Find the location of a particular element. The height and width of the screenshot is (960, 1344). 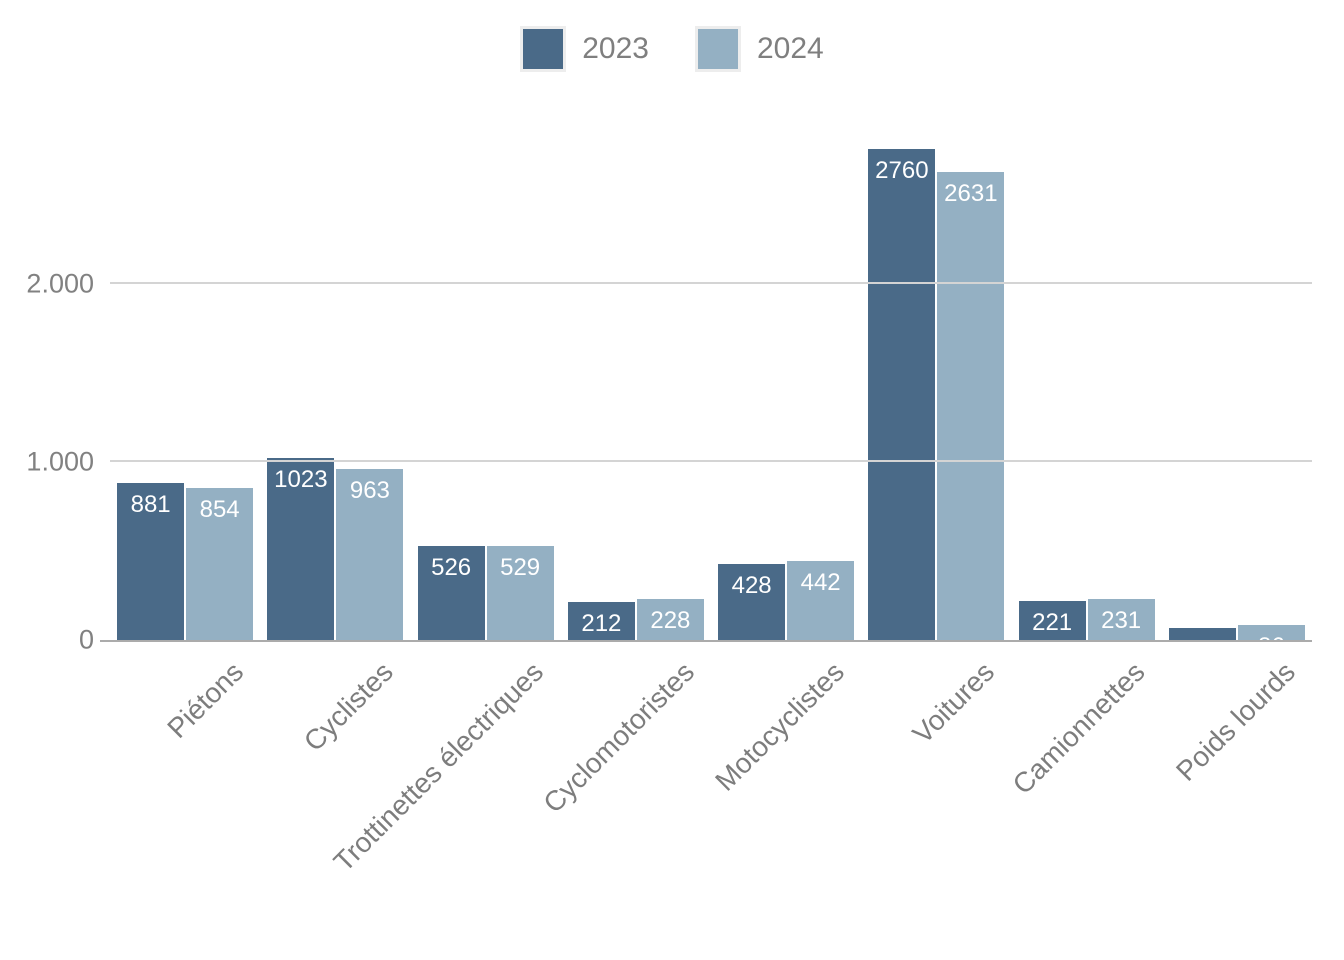

bar-value-label: 2760 is located at coordinates (902, 170).